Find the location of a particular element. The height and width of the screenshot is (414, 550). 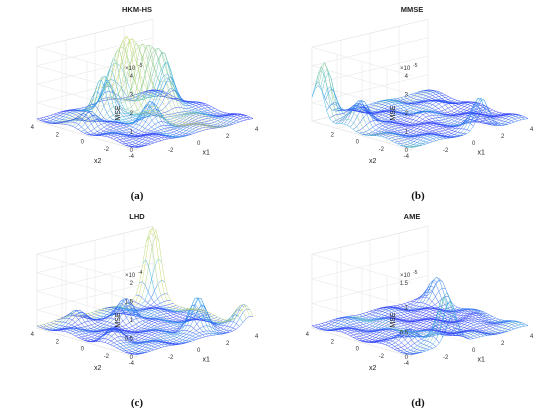

x1-tick-label: 2 is located at coordinates (228, 344).